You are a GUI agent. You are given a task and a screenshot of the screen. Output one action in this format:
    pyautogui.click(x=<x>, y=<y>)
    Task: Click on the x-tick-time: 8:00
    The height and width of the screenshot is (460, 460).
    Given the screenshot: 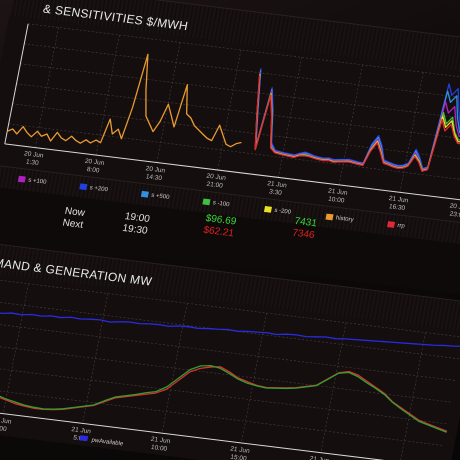 What is the action you would take?
    pyautogui.click(x=93, y=170)
    